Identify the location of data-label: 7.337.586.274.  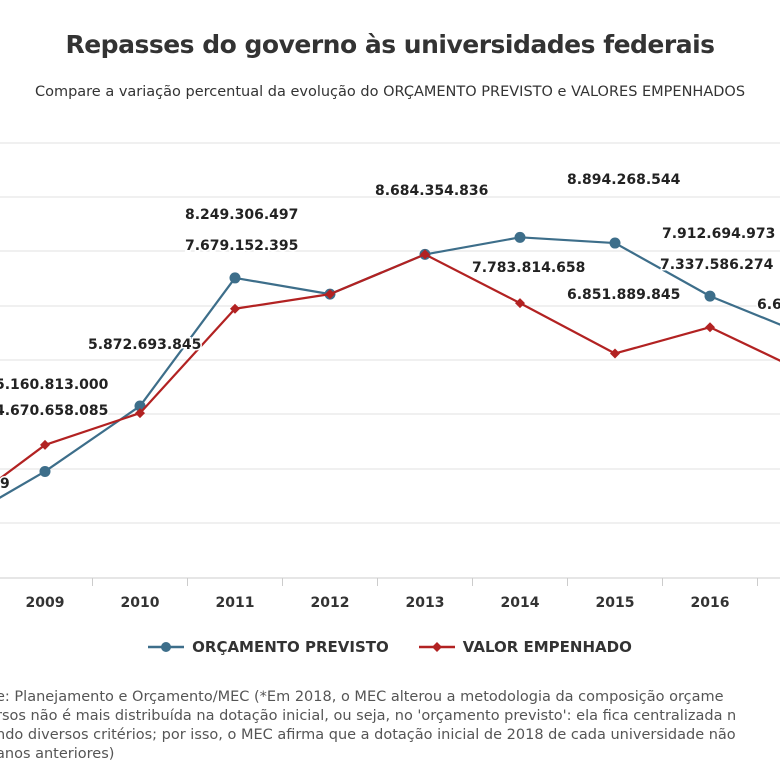
(717, 265).